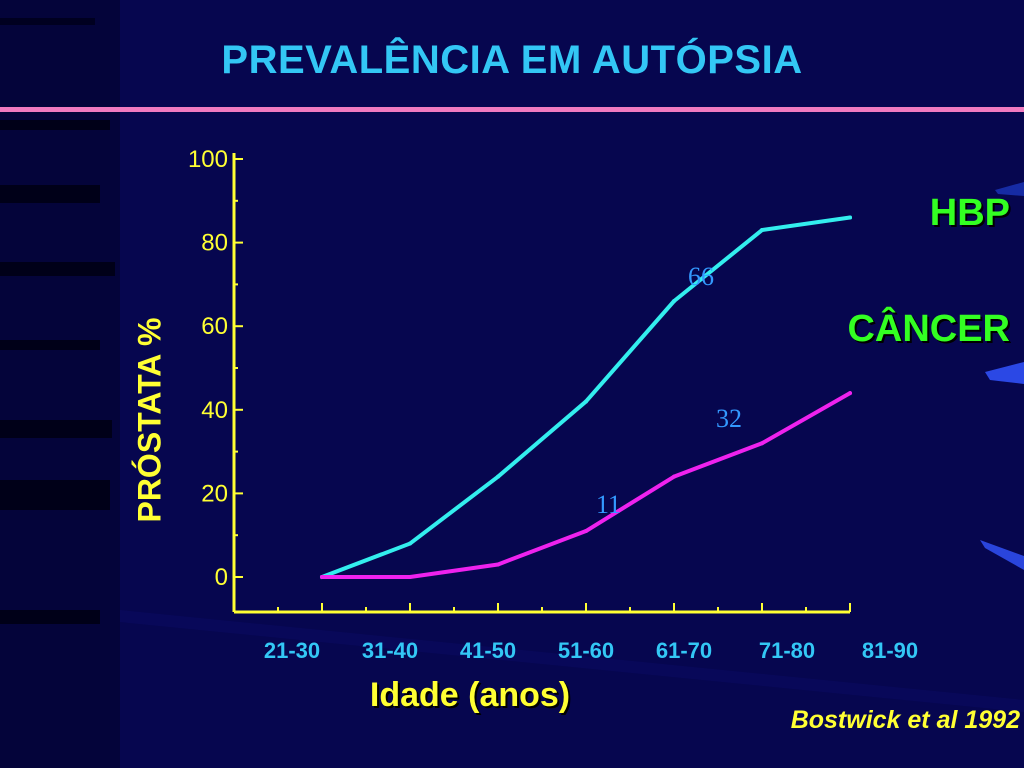 This screenshot has height=768, width=1024. I want to click on data-label: 32, so click(729, 418).